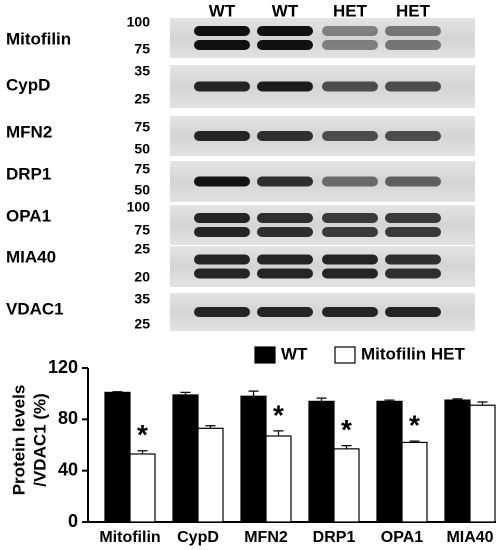 The width and height of the screenshot is (496, 550). What do you see at coordinates (29, 131) in the screenshot?
I see `blot-label: MFN2` at bounding box center [29, 131].